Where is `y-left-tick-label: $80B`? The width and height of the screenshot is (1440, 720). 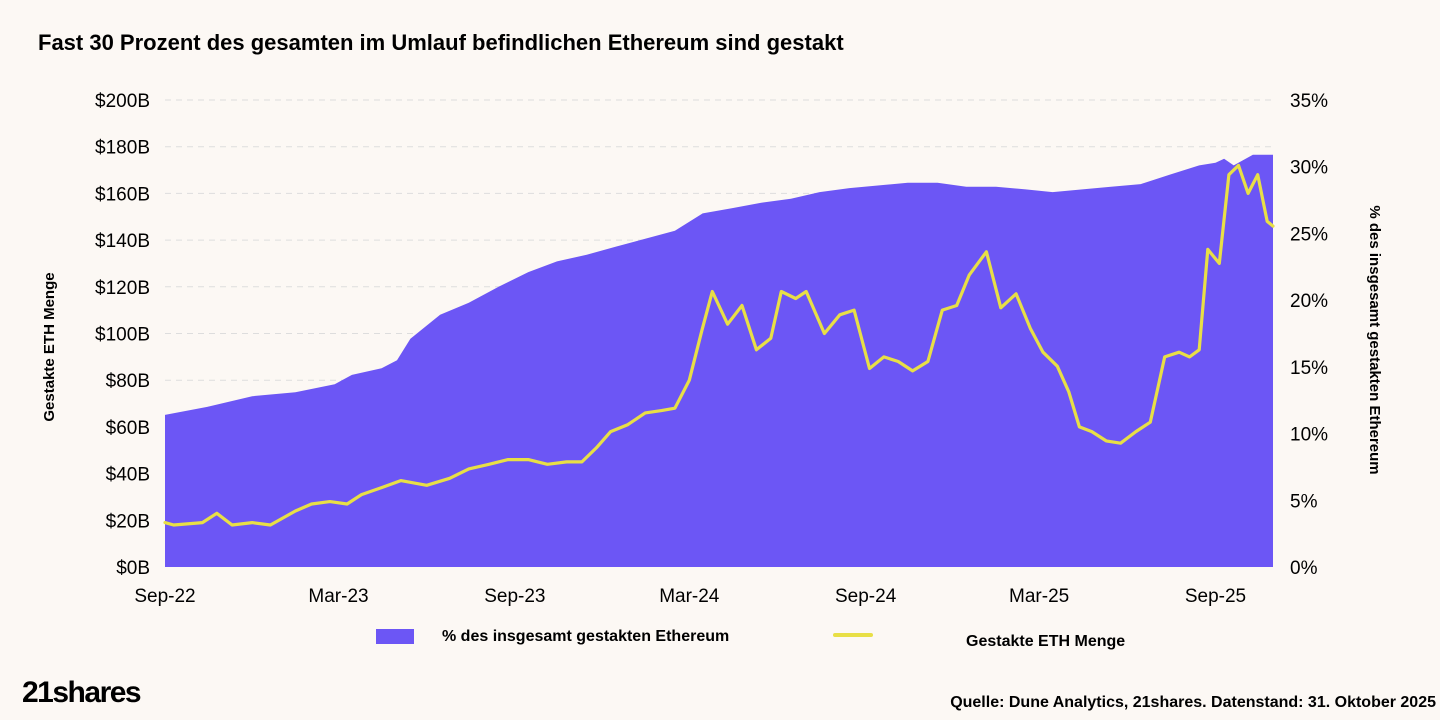
y-left-tick-label: $80B is located at coordinates (128, 381).